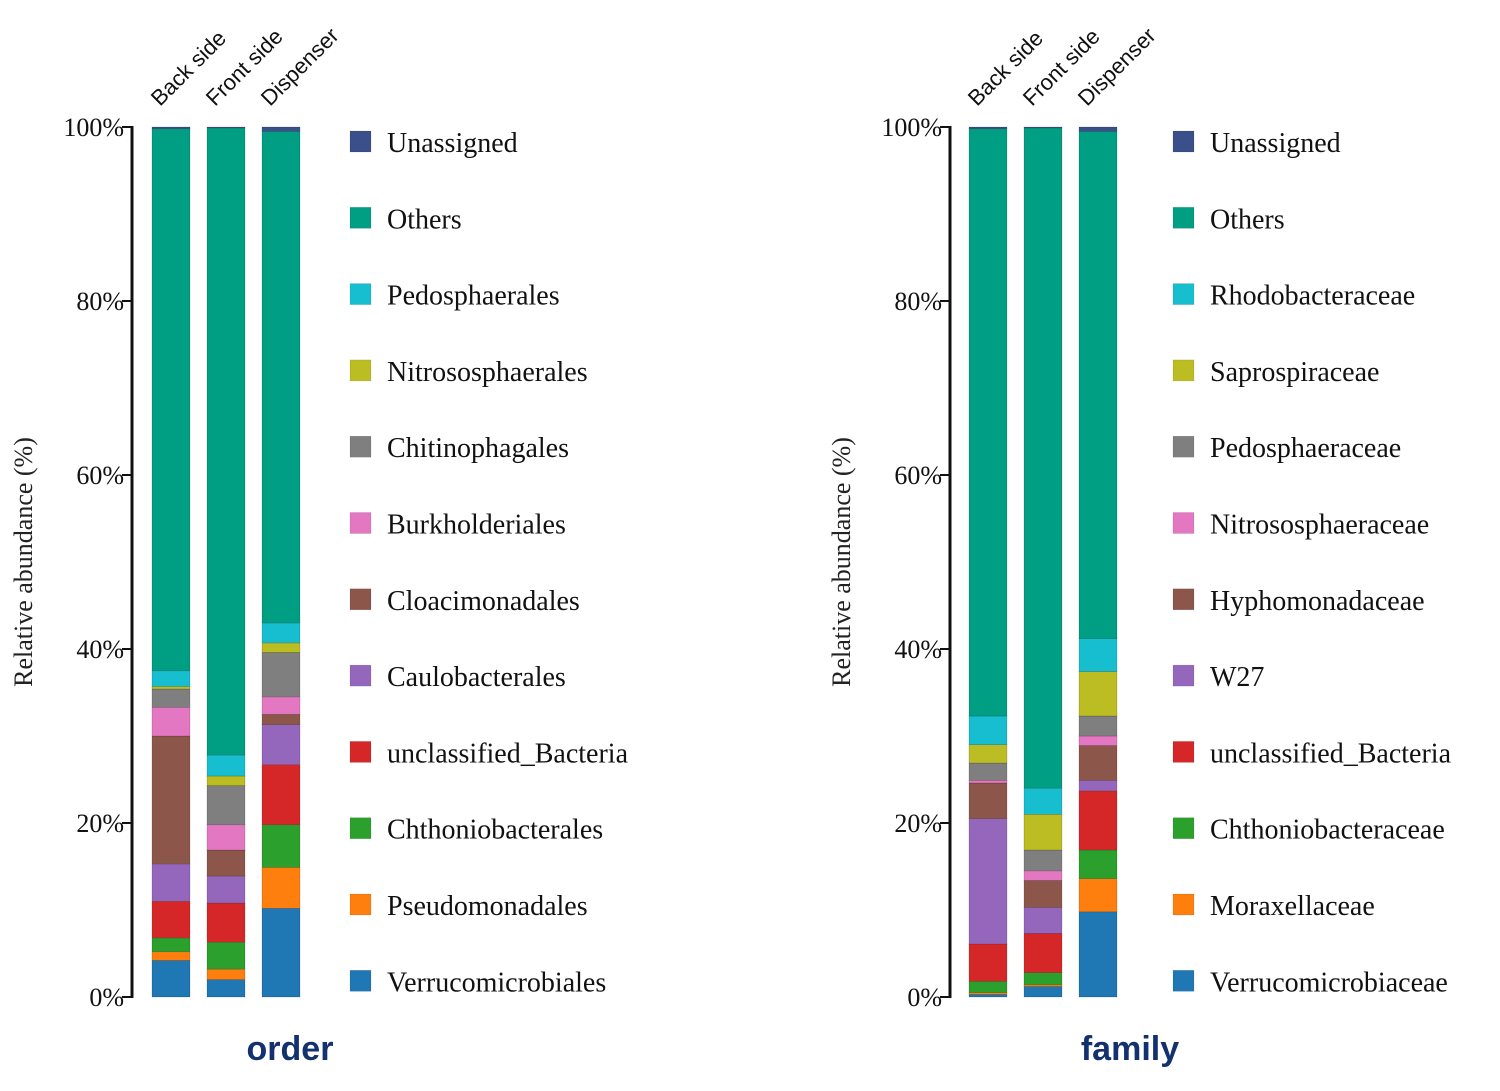  Describe the element at coordinates (226, 863) in the screenshot. I see `bar-segment-cloacimonadales` at that location.